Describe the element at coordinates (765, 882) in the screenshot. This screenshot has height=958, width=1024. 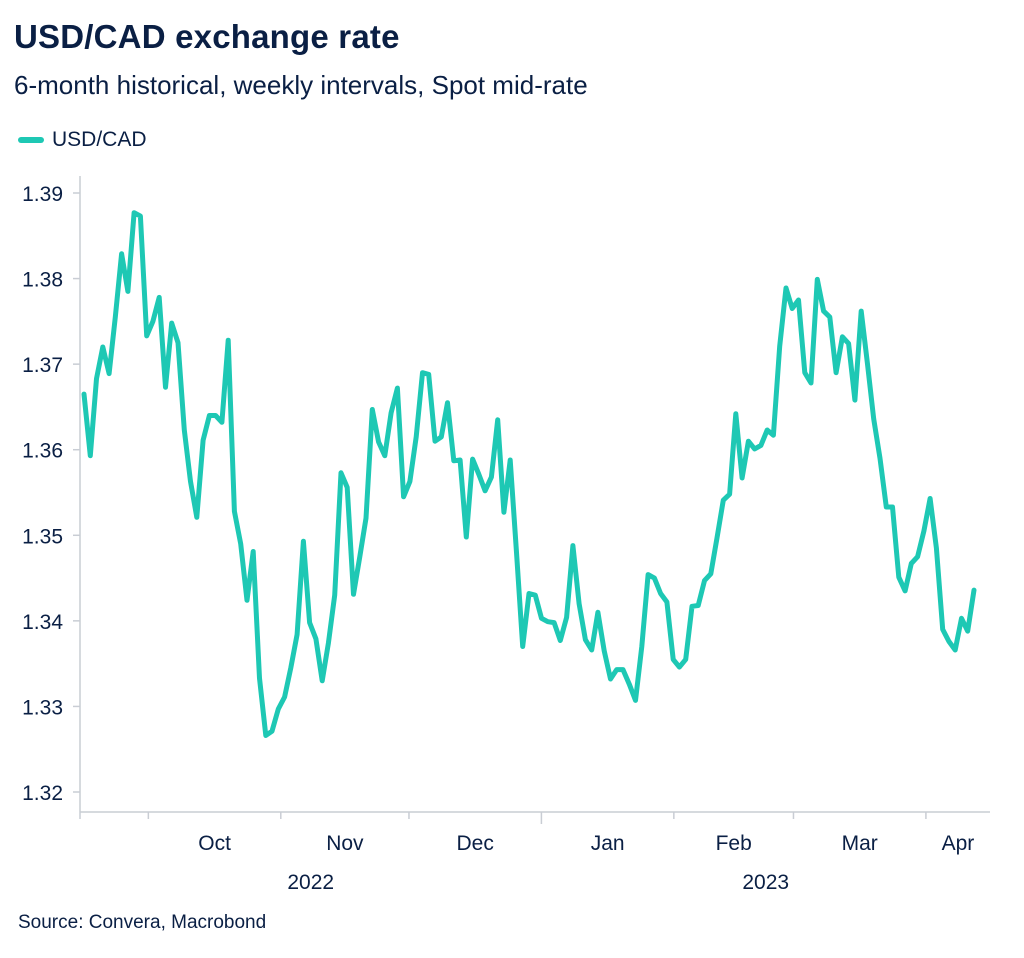
I see `x-year-label: 2023` at that location.